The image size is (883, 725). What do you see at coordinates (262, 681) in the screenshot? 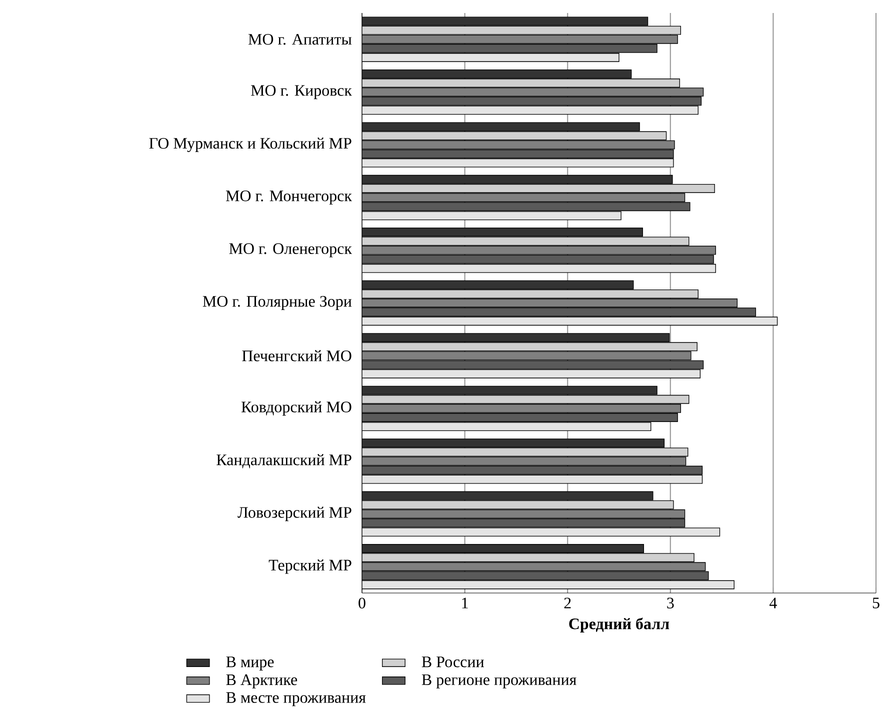
I see `legend-label: В Арктике` at bounding box center [262, 681].